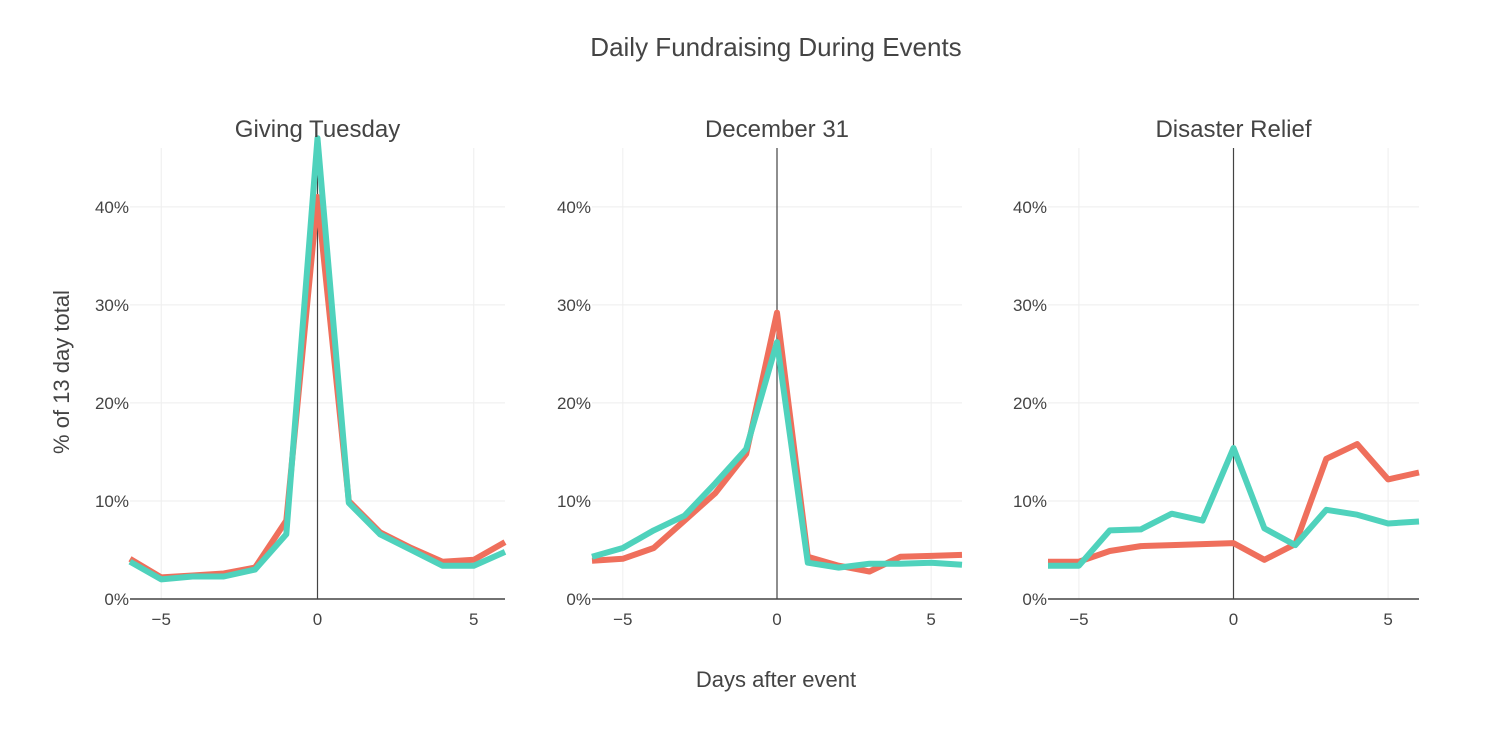 The image size is (1502, 742). What do you see at coordinates (1233, 129) in the screenshot?
I see `panel-title: Disaster Relief` at bounding box center [1233, 129].